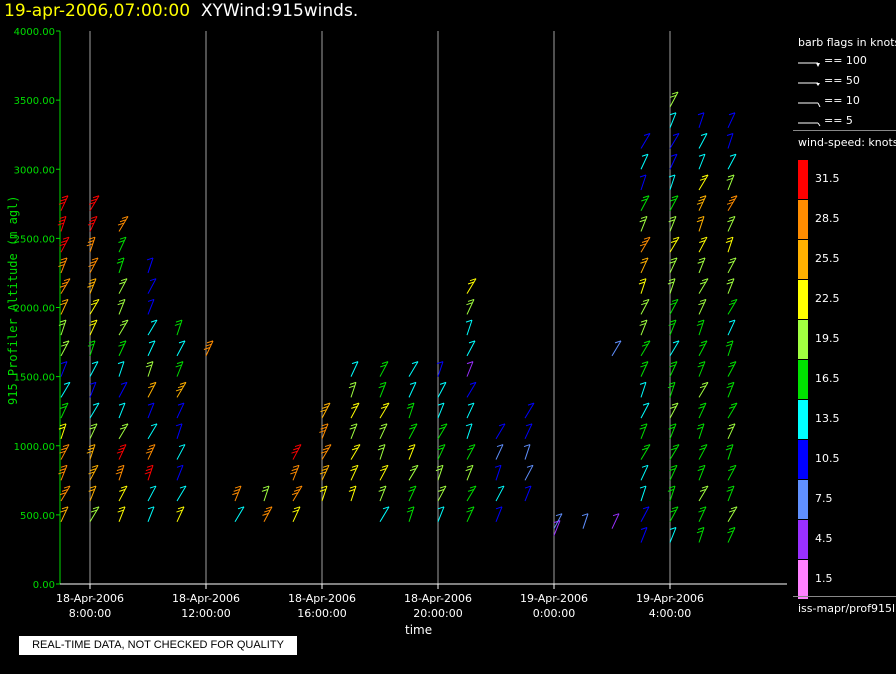 This screenshot has height=674, width=896. I want to click on chart-title: 19-apr-2006,07:00:00 XYWind:915winds., so click(181, 11).